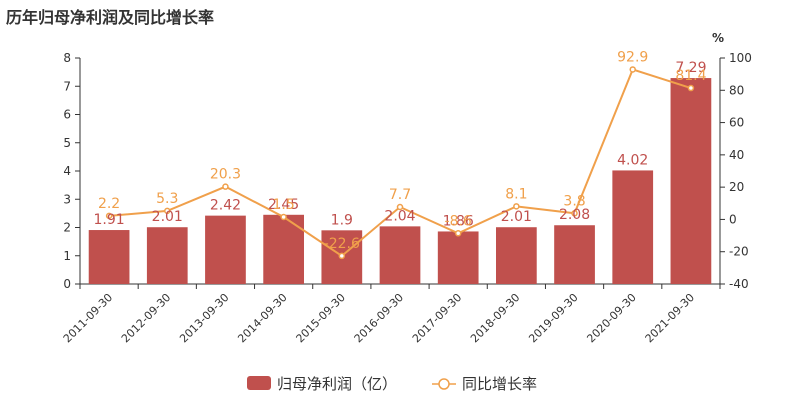  Describe the element at coordinates (225, 206) in the screenshot. I see `bar-value-label: 2.42` at that location.